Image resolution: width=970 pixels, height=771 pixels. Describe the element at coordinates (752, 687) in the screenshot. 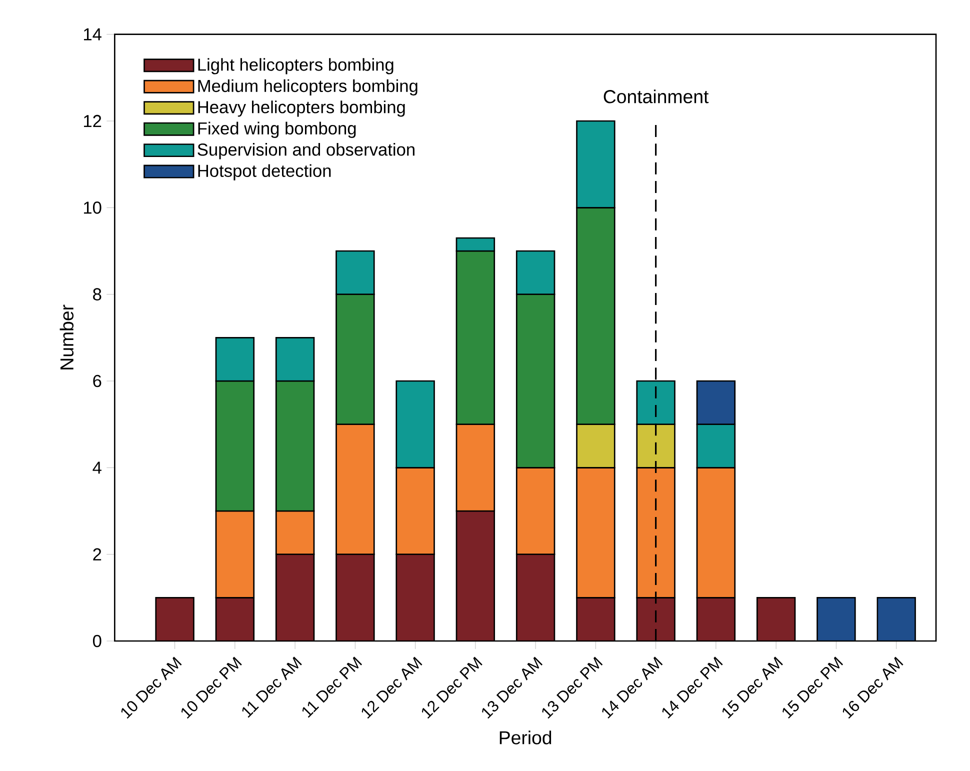

I see `x-tick-label: 15 Dec AM` at that location.